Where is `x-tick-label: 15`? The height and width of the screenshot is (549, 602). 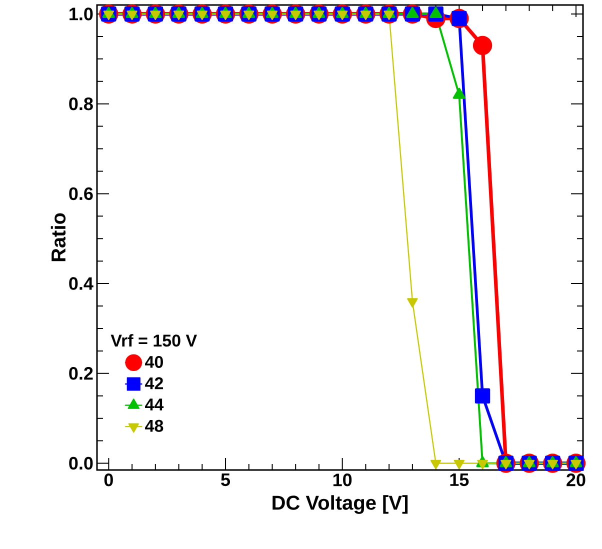 x-tick-label: 15 is located at coordinates (459, 480).